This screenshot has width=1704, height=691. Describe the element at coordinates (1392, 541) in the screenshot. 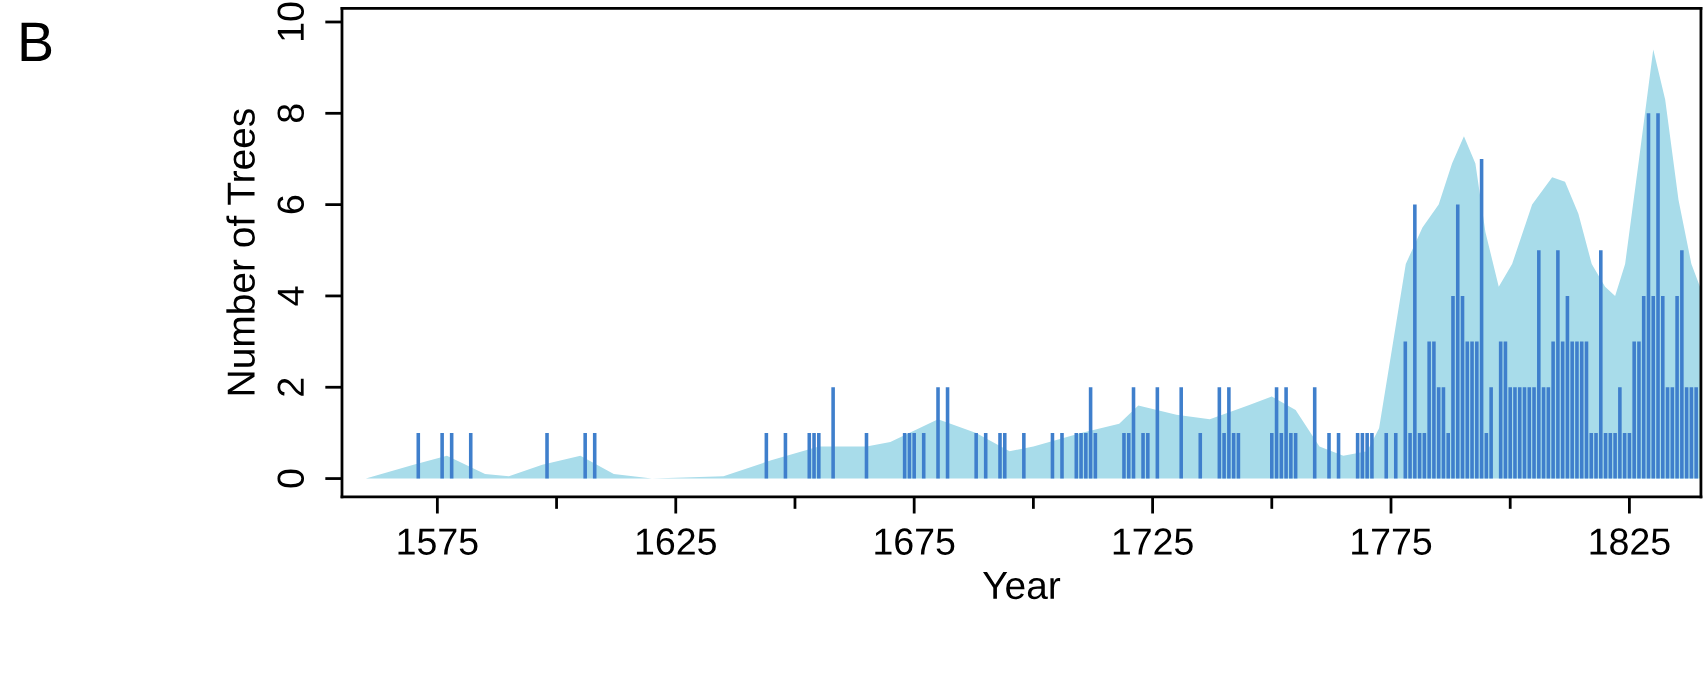

I see `x-tick-label: 1775` at that location.